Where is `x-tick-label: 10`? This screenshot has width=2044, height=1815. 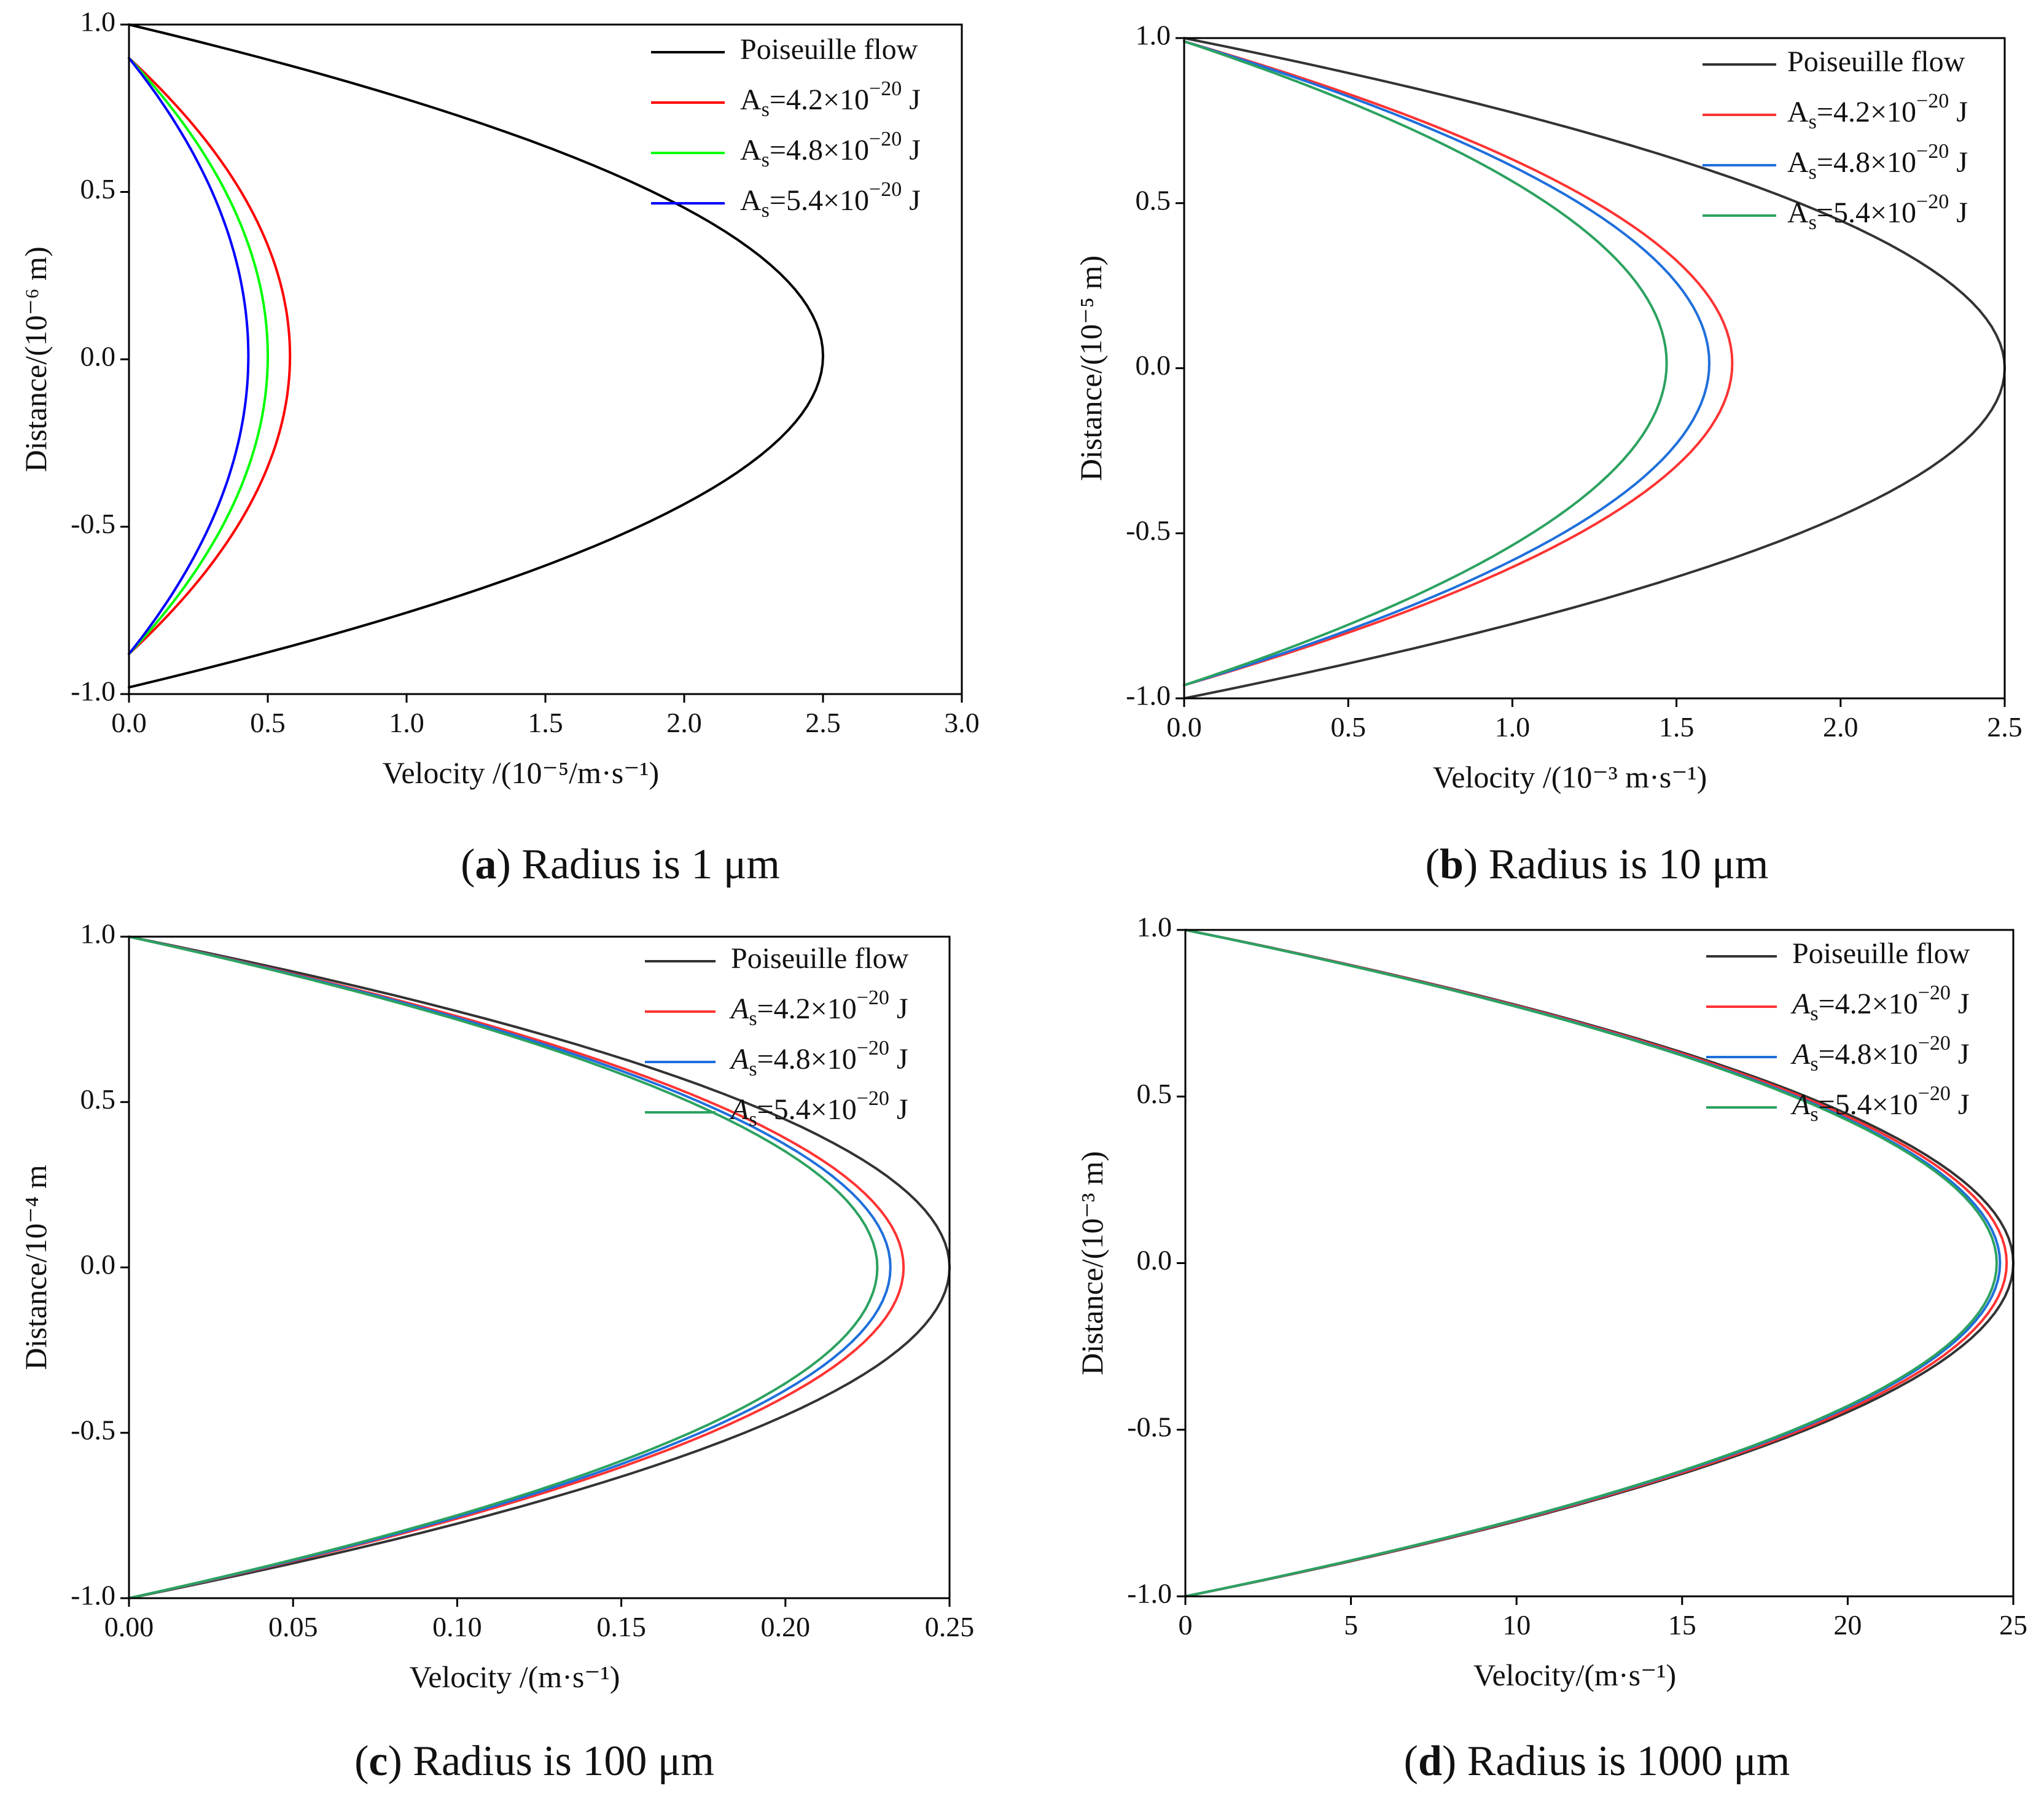
x-tick-label: 10 is located at coordinates (1516, 1625).